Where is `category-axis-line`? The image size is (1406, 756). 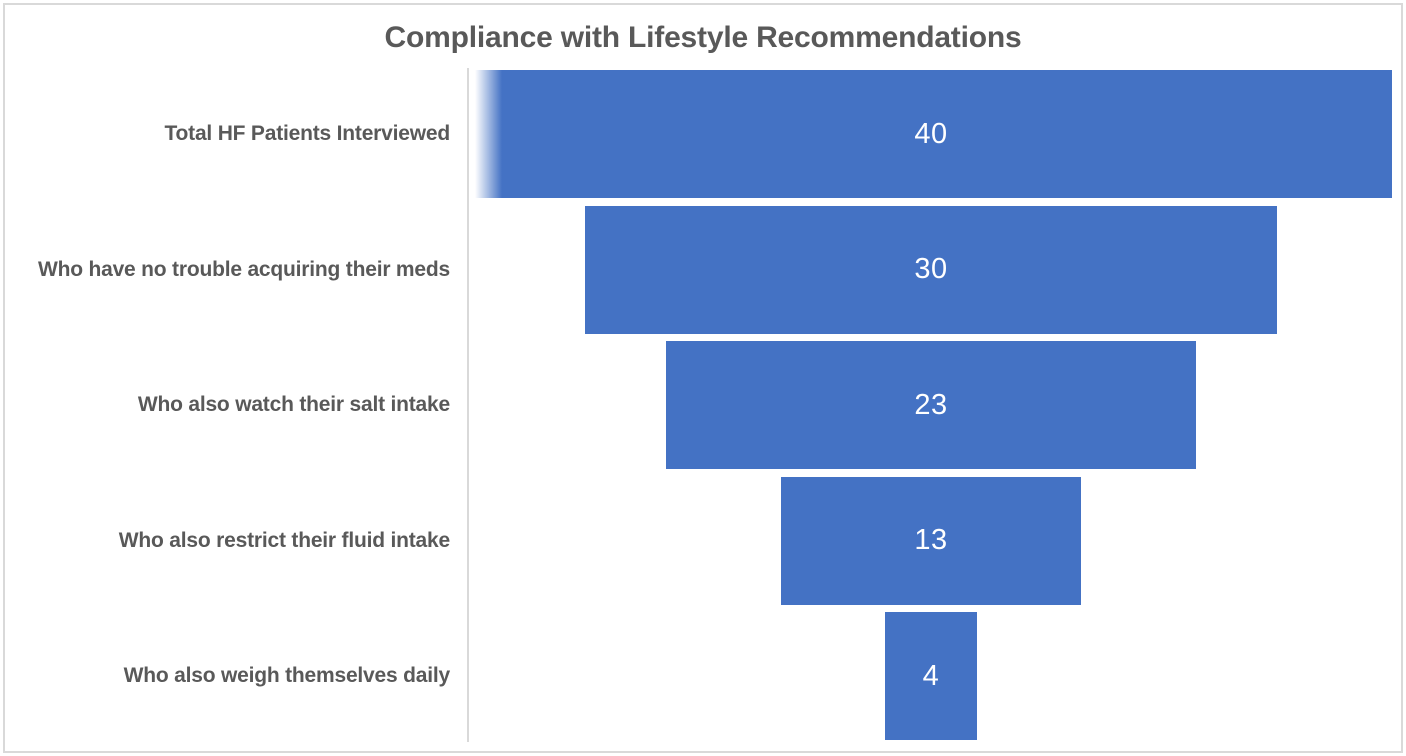
category-axis-line is located at coordinates (468, 405).